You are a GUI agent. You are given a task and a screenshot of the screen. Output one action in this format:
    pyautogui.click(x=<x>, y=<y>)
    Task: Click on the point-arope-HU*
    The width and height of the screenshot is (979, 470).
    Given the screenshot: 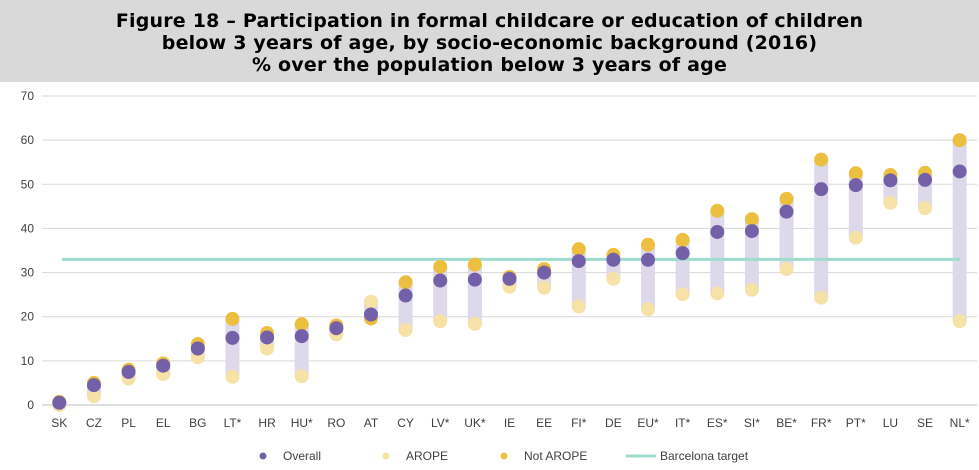 What is the action you would take?
    pyautogui.click(x=301, y=376)
    